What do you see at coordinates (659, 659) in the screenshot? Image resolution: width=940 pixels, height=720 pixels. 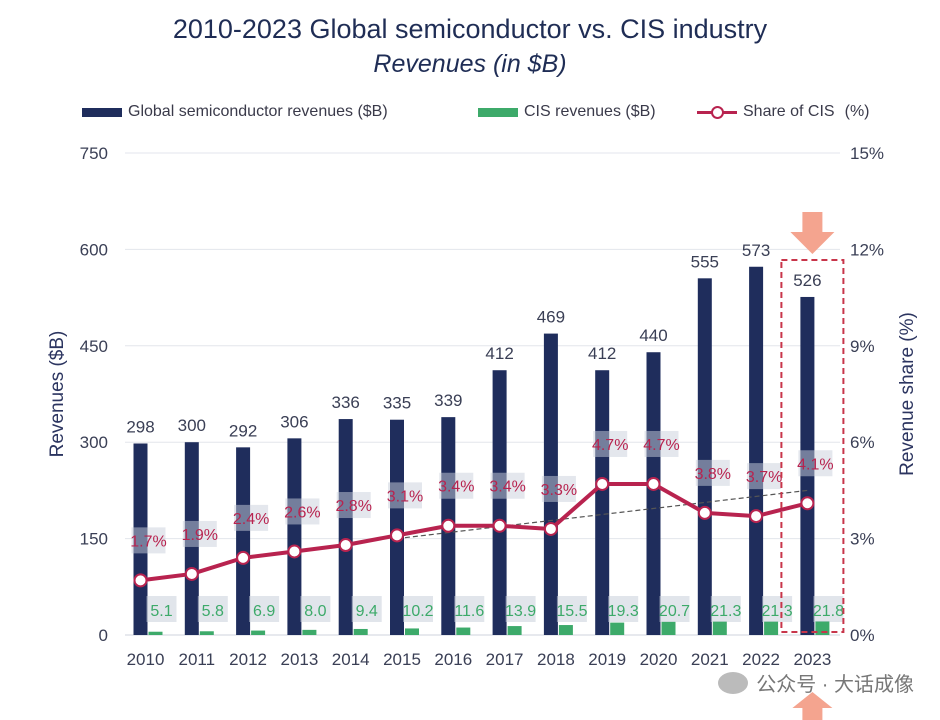 I see `x-tick-label: 2020` at bounding box center [659, 659].